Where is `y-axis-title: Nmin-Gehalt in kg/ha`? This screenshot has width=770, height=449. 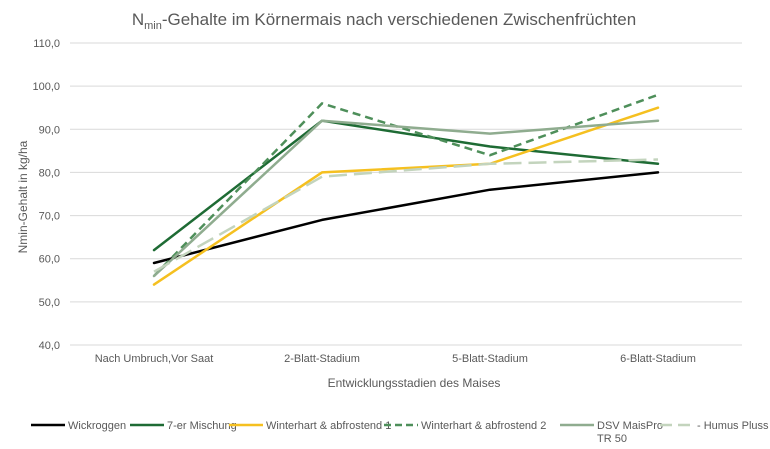 y-axis-title: Nmin-Gehalt in kg/ha is located at coordinates (23, 196).